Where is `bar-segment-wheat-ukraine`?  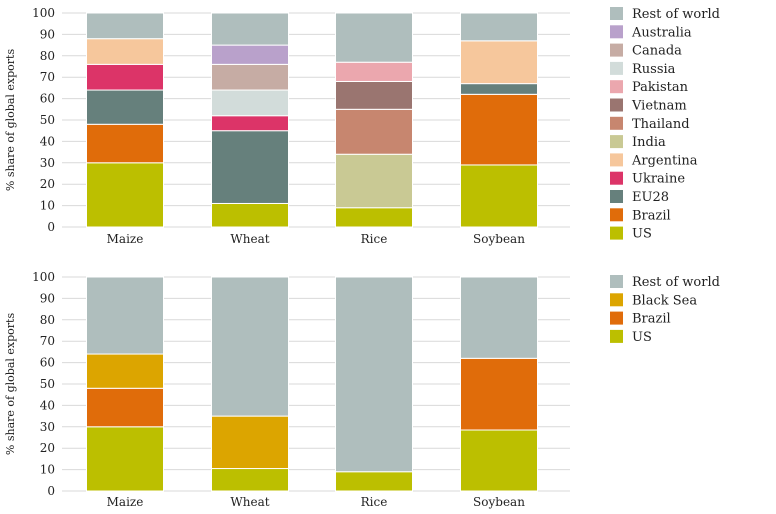
bar-segment-wheat-ukraine is located at coordinates (250, 123).